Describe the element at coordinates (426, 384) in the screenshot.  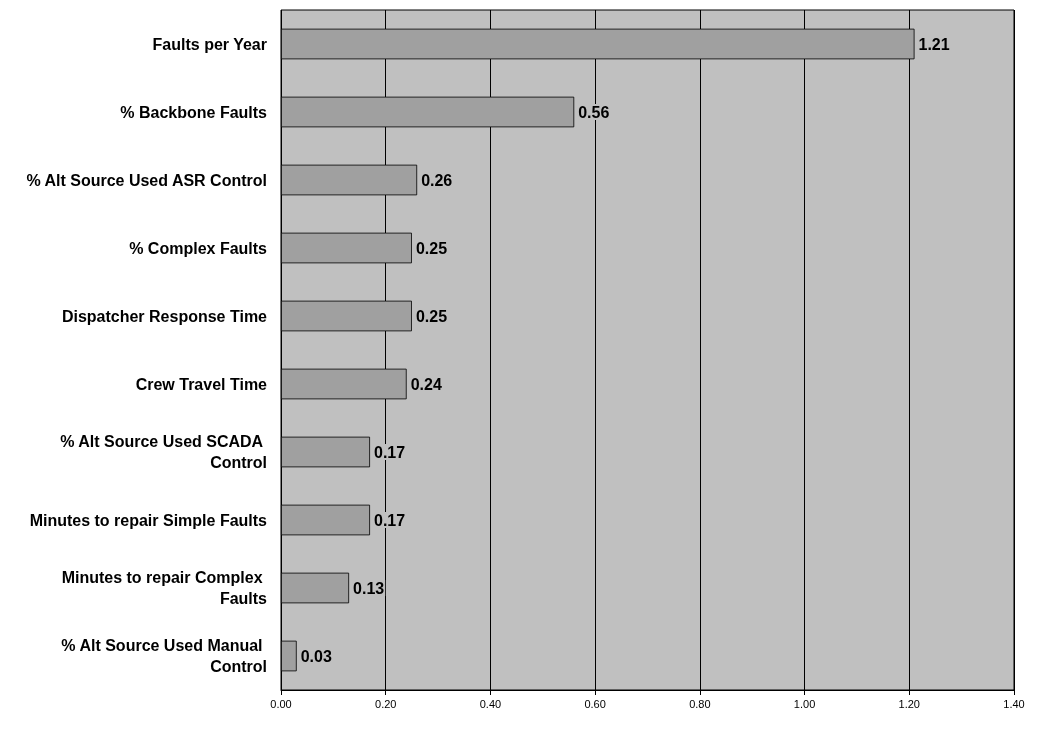
I see `data-label: 0.24` at that location.